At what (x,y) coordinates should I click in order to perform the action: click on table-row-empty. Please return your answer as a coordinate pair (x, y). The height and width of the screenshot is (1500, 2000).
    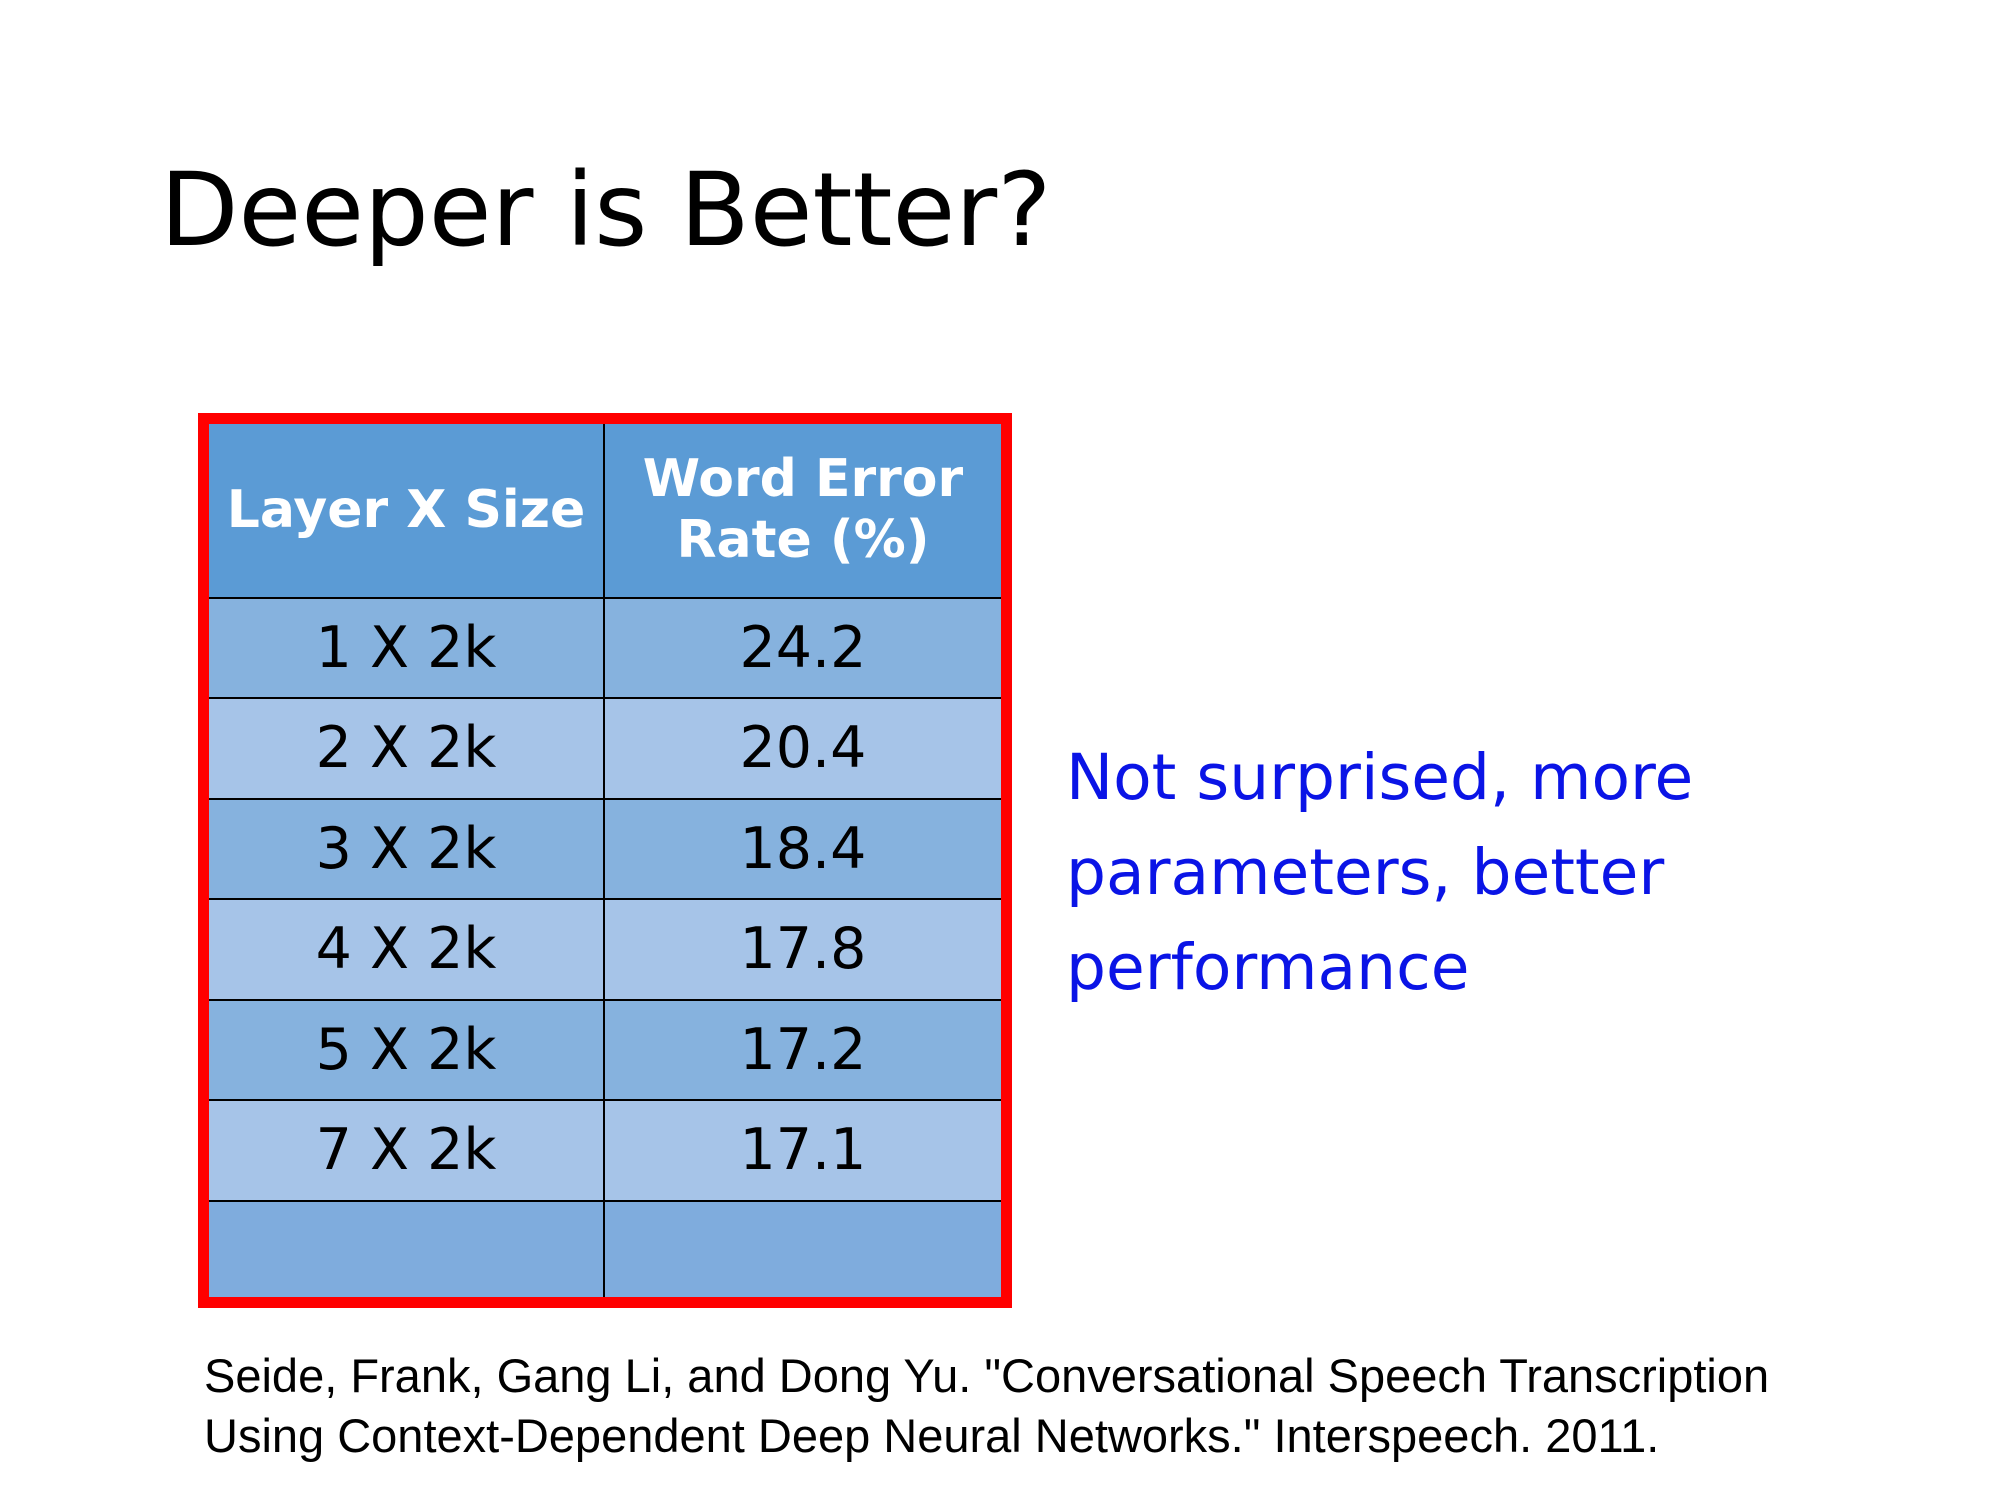
    Looking at the image, I should click on (605, 1248).